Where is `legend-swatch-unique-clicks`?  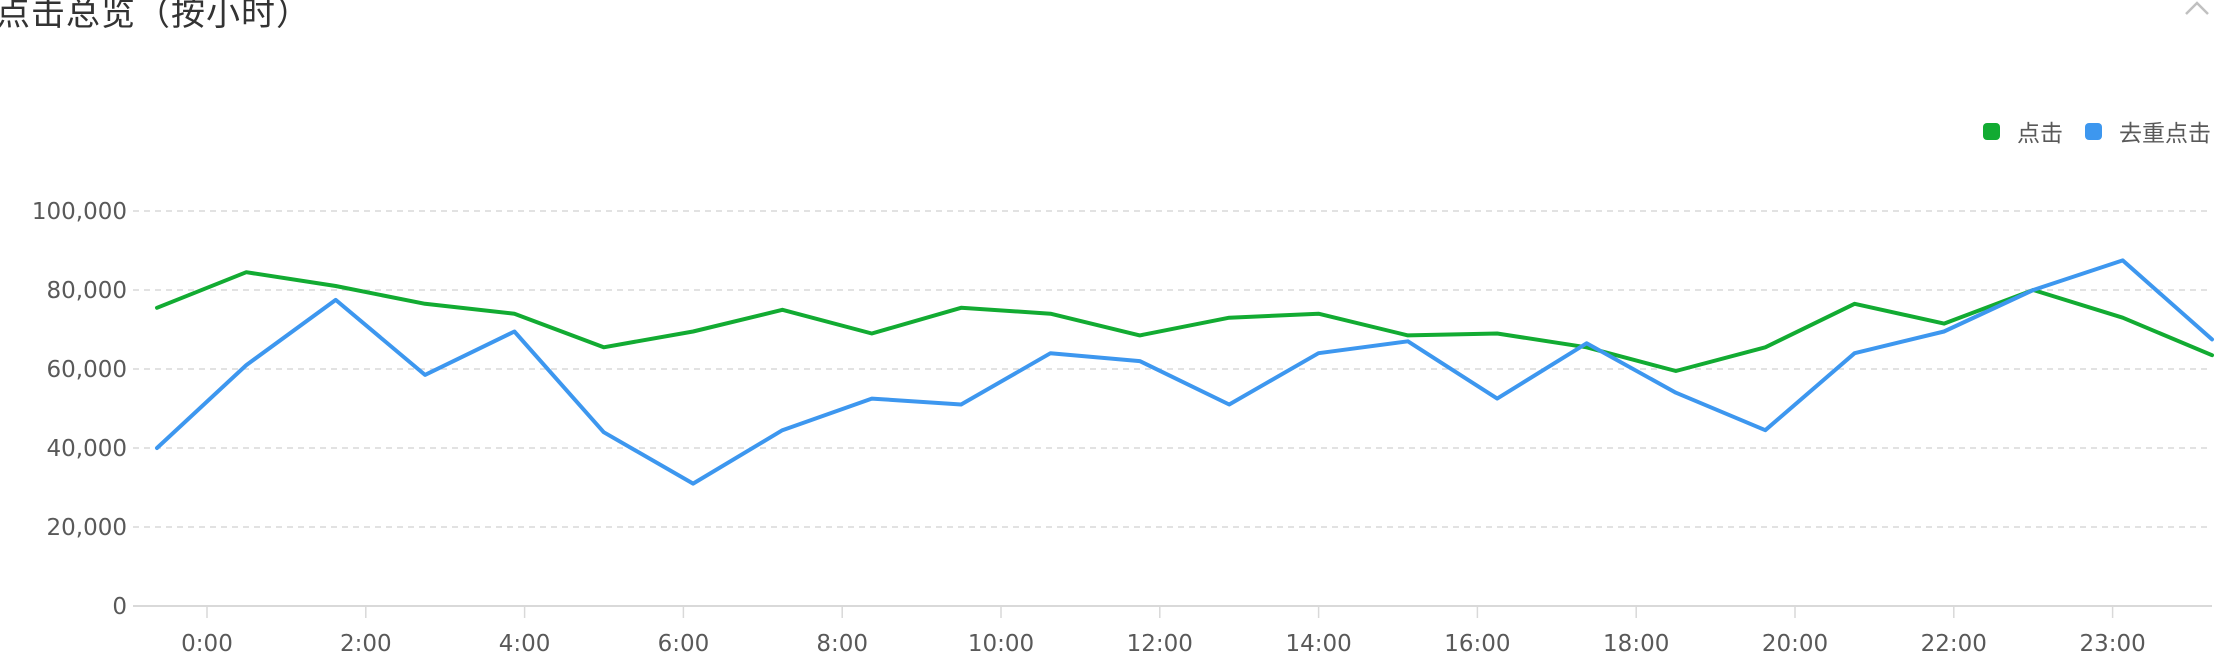 legend-swatch-unique-clicks is located at coordinates (2093, 131).